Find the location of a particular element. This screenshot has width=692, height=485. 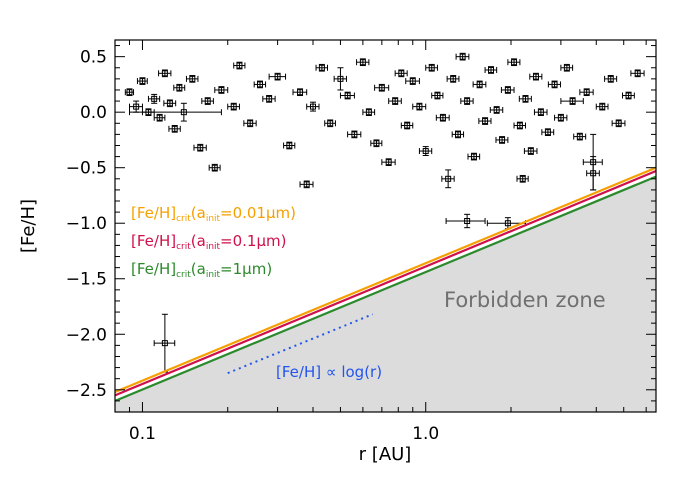

legend-entry-0001: [Fe/H]crit(ainit=0.01µm) is located at coordinates (213, 214).